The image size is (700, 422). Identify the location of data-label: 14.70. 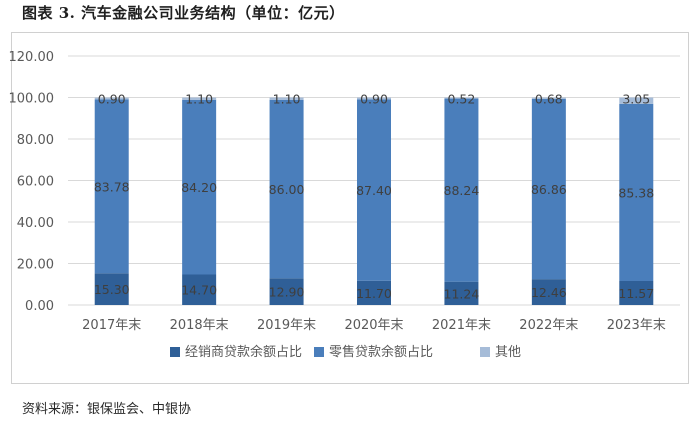
(199, 290).